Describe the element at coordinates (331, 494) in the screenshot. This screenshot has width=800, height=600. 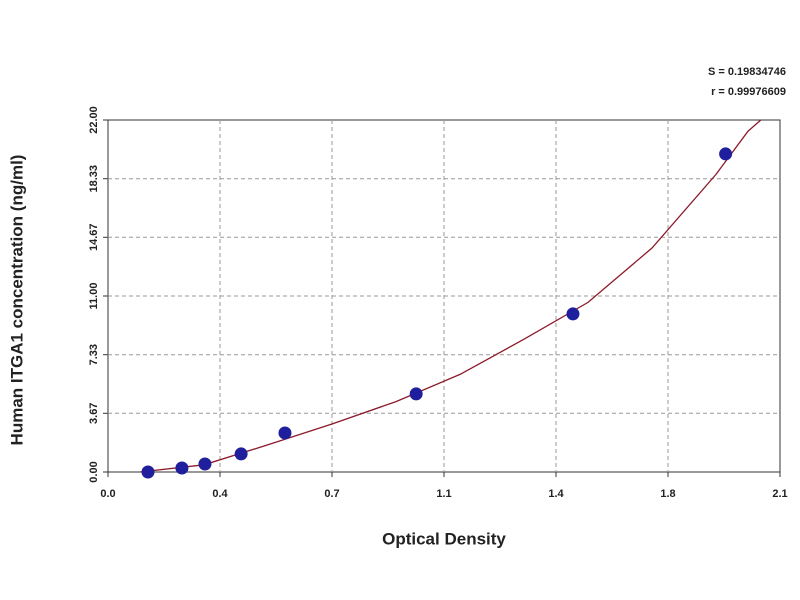
I see `x-tick-label: 0.7` at that location.